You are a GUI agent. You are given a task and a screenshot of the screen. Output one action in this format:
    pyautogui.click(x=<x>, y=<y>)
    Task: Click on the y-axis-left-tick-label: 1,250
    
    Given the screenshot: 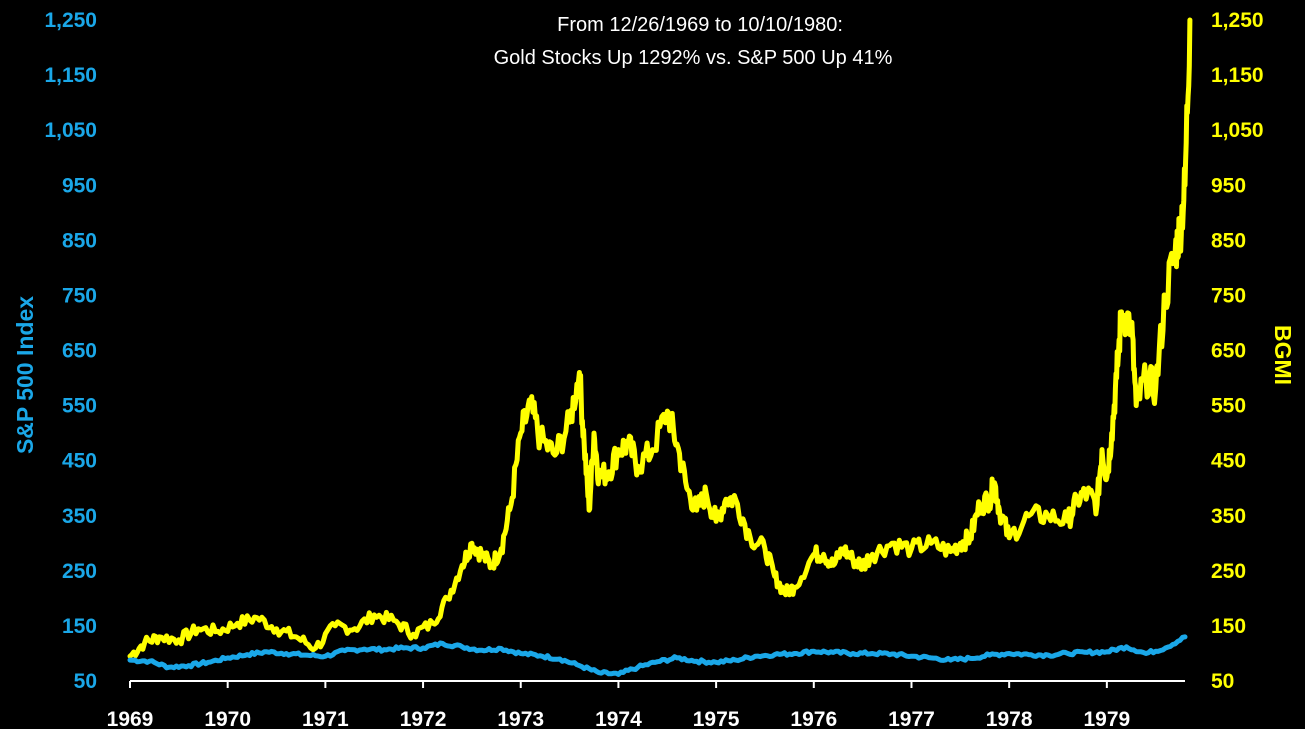 What is the action you would take?
    pyautogui.click(x=70, y=20)
    